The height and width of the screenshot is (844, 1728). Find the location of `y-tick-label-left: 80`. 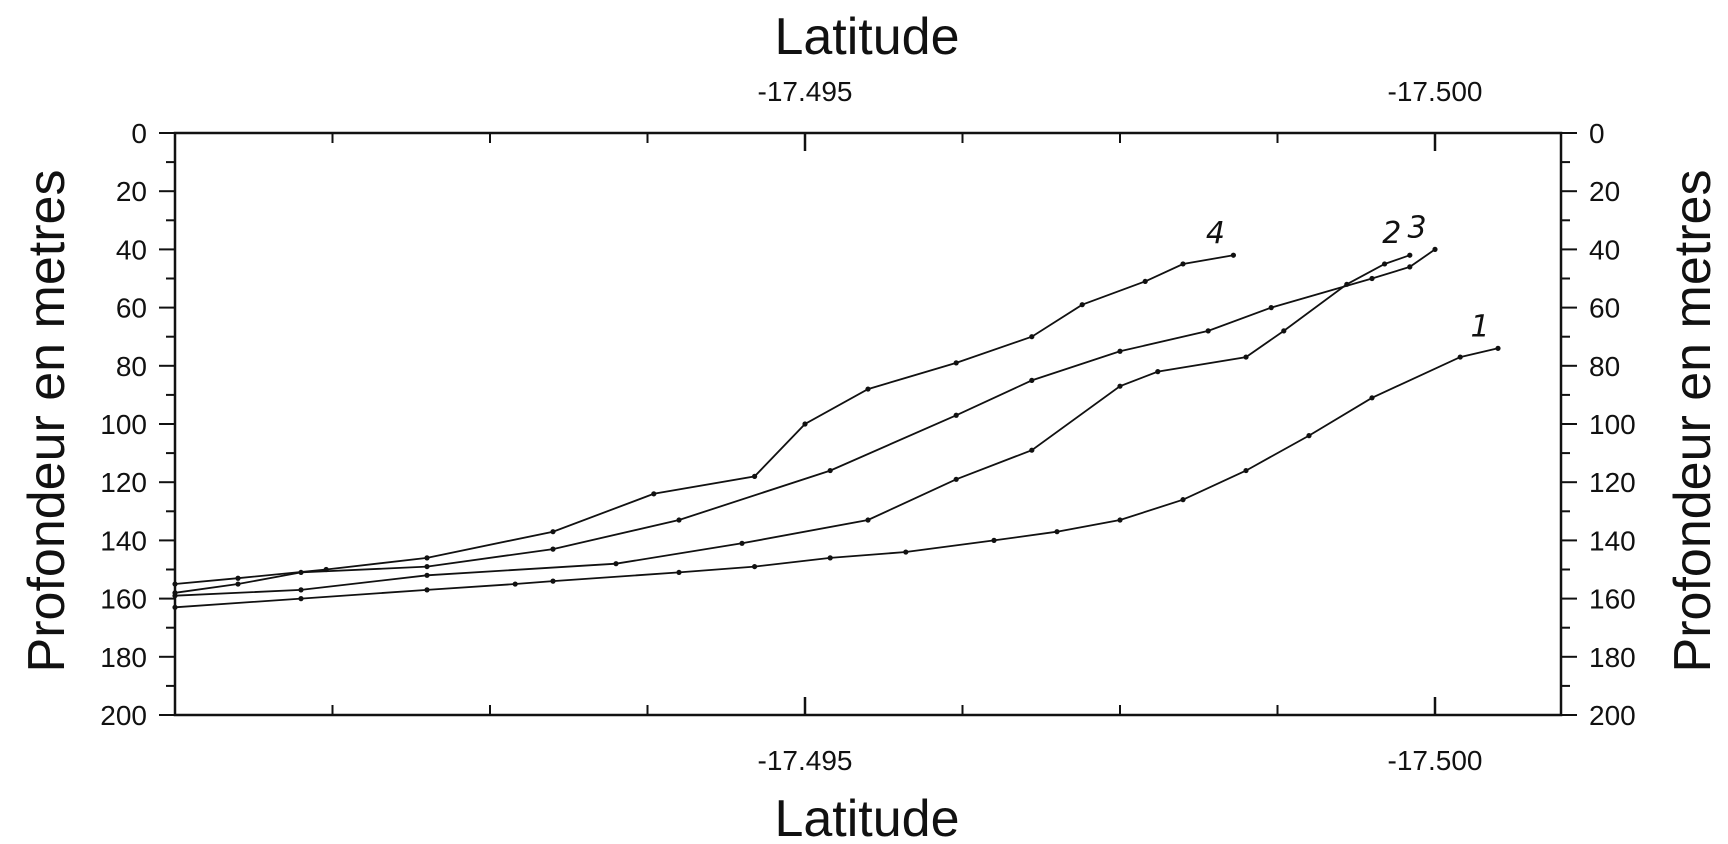

y-tick-label-left: 80 is located at coordinates (131, 366).